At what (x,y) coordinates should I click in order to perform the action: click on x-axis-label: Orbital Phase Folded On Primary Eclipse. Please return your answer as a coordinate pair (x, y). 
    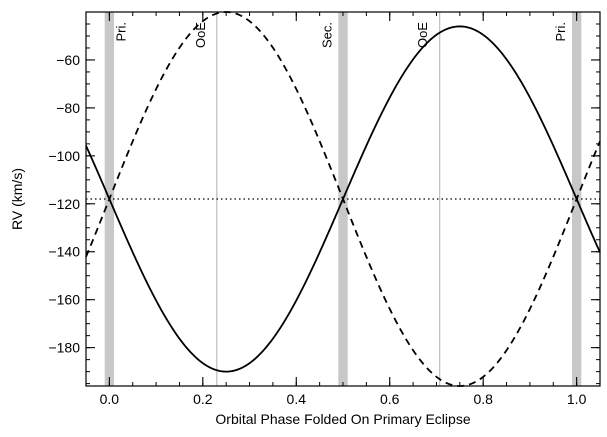
    Looking at the image, I should click on (342, 419).